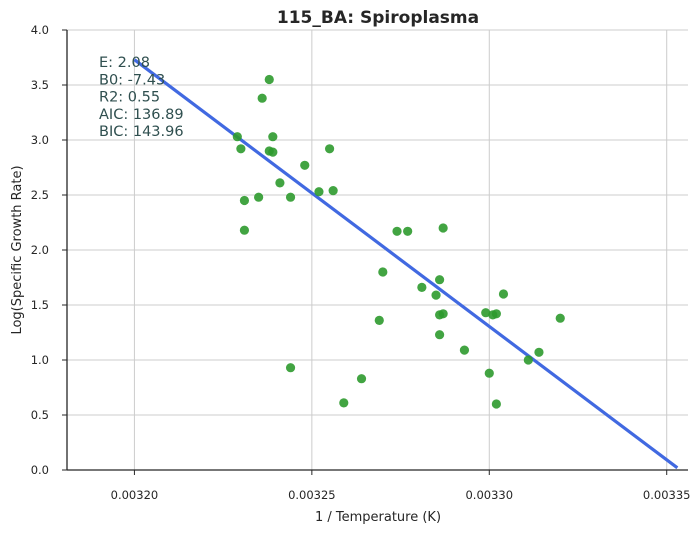 The width and height of the screenshot is (698, 533). Describe the element at coordinates (129, 98) in the screenshot. I see `fit-stat-label: R2: 0.55` at that location.